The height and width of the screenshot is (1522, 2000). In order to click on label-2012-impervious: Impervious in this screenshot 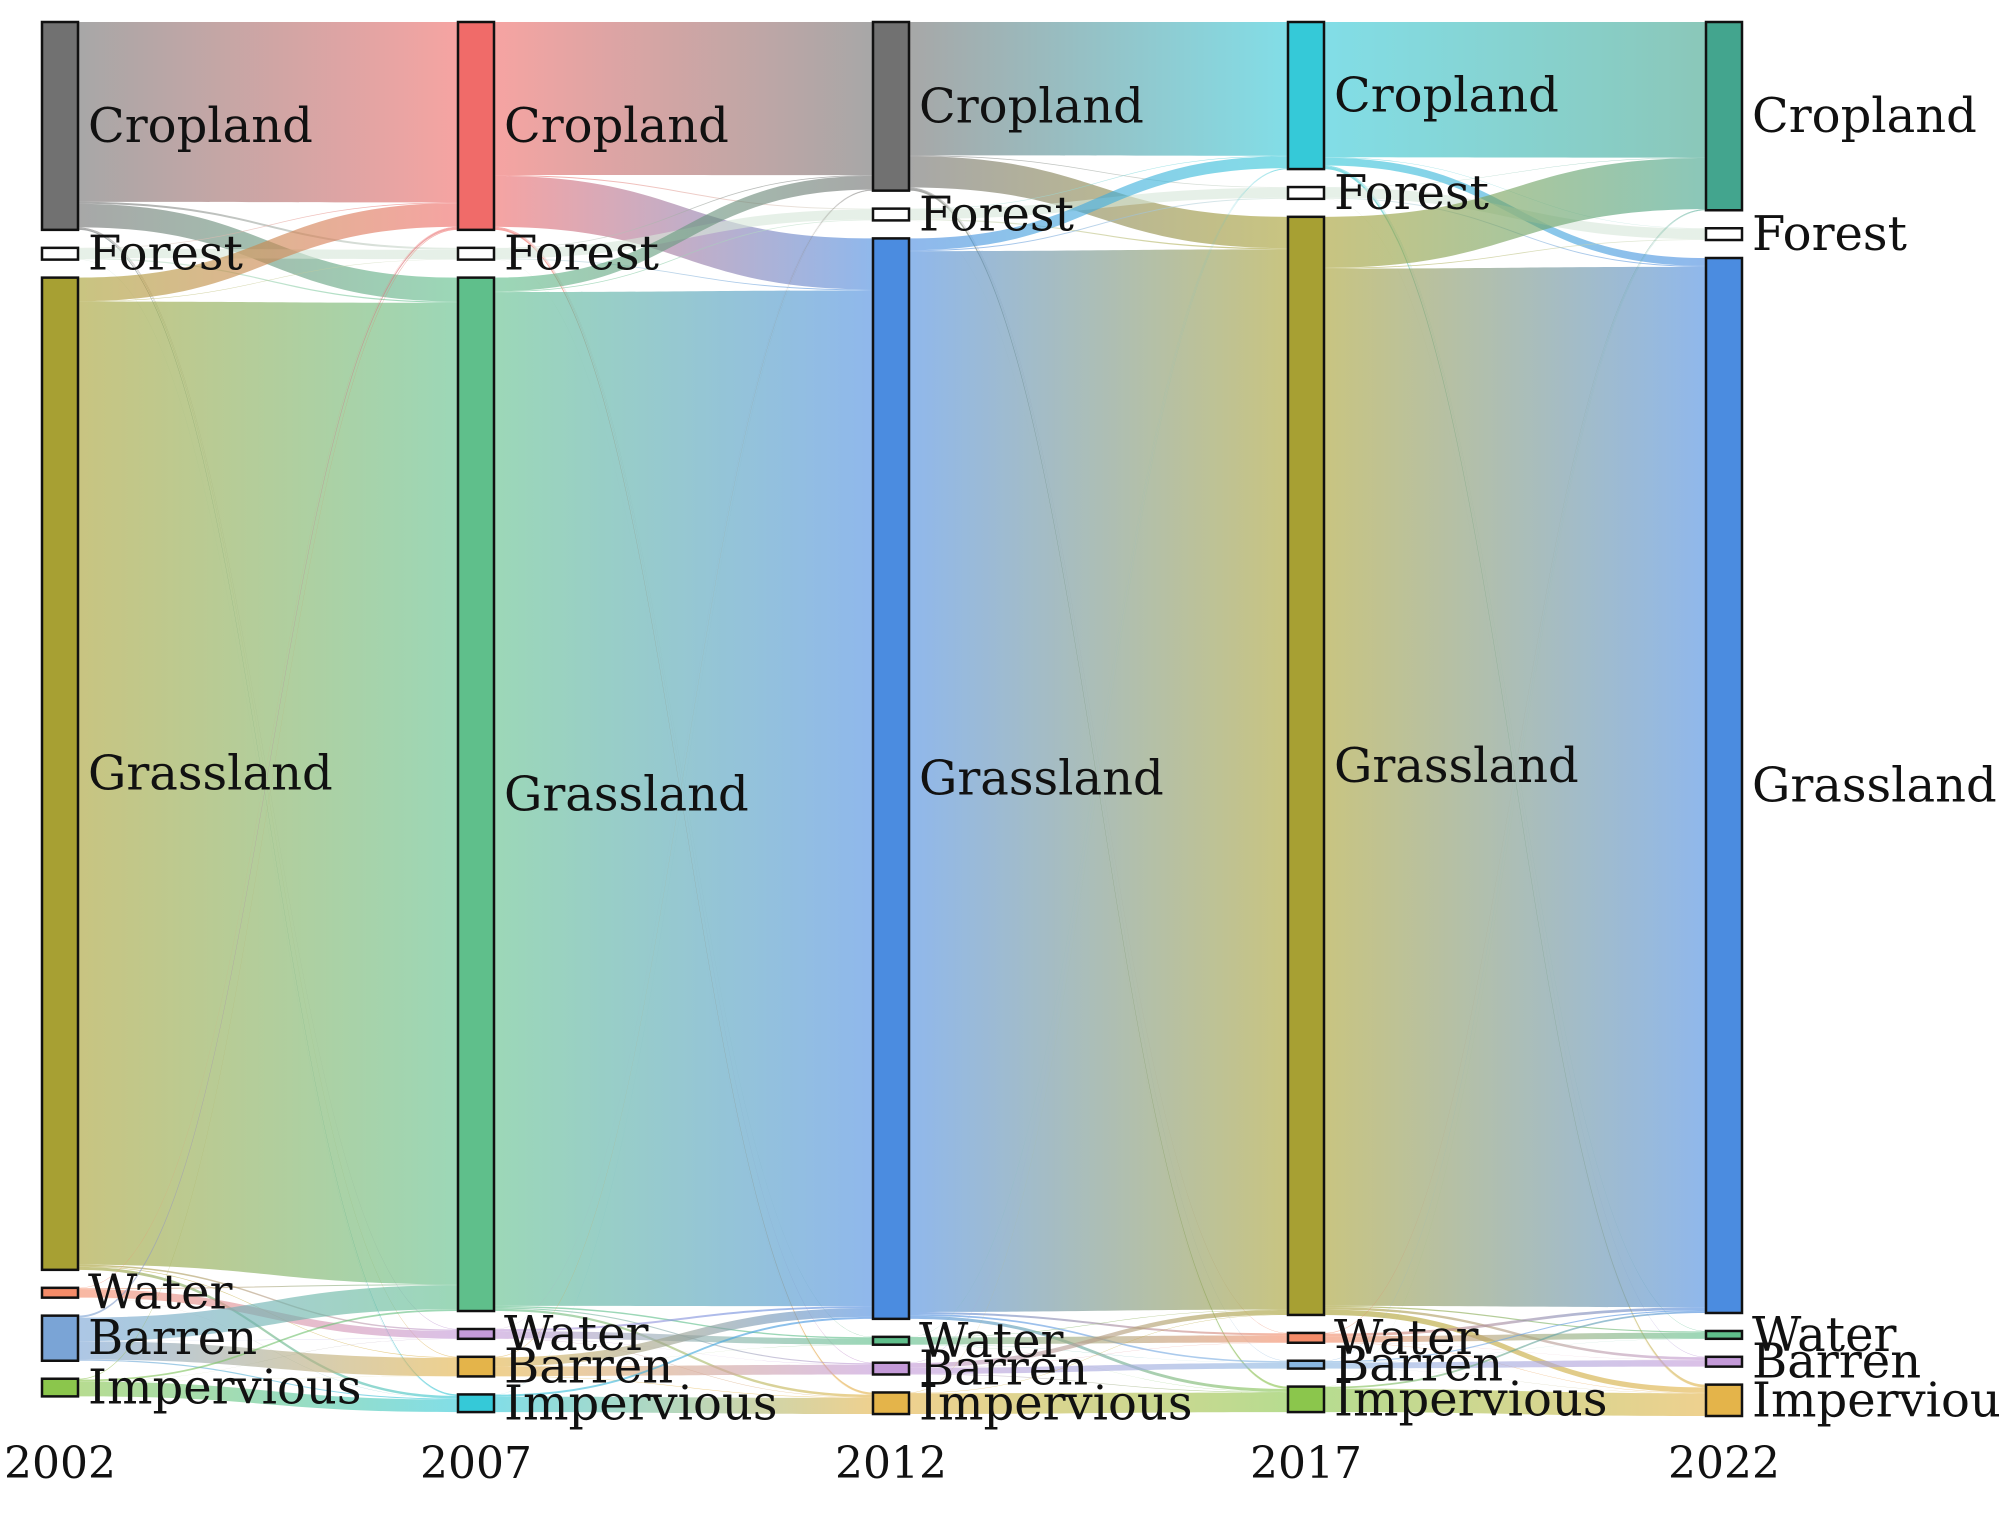, I will do `click(1055, 1403)`.